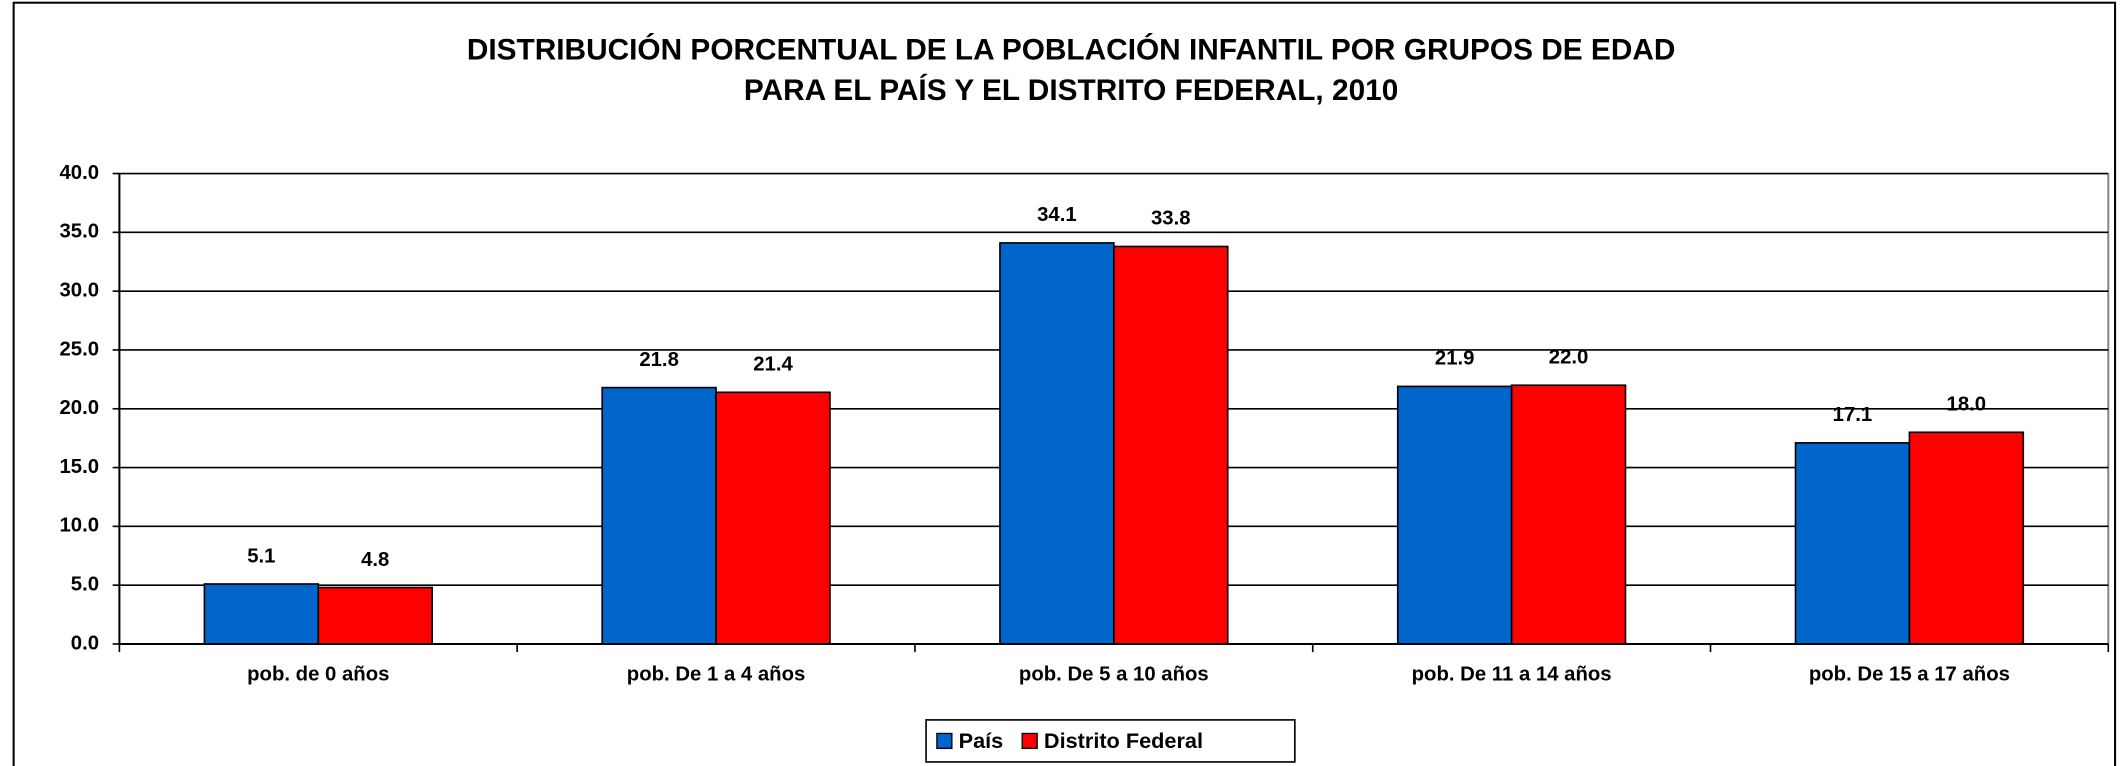  I want to click on x-tick-label: pob. De 5 a 10 años, so click(1114, 675).